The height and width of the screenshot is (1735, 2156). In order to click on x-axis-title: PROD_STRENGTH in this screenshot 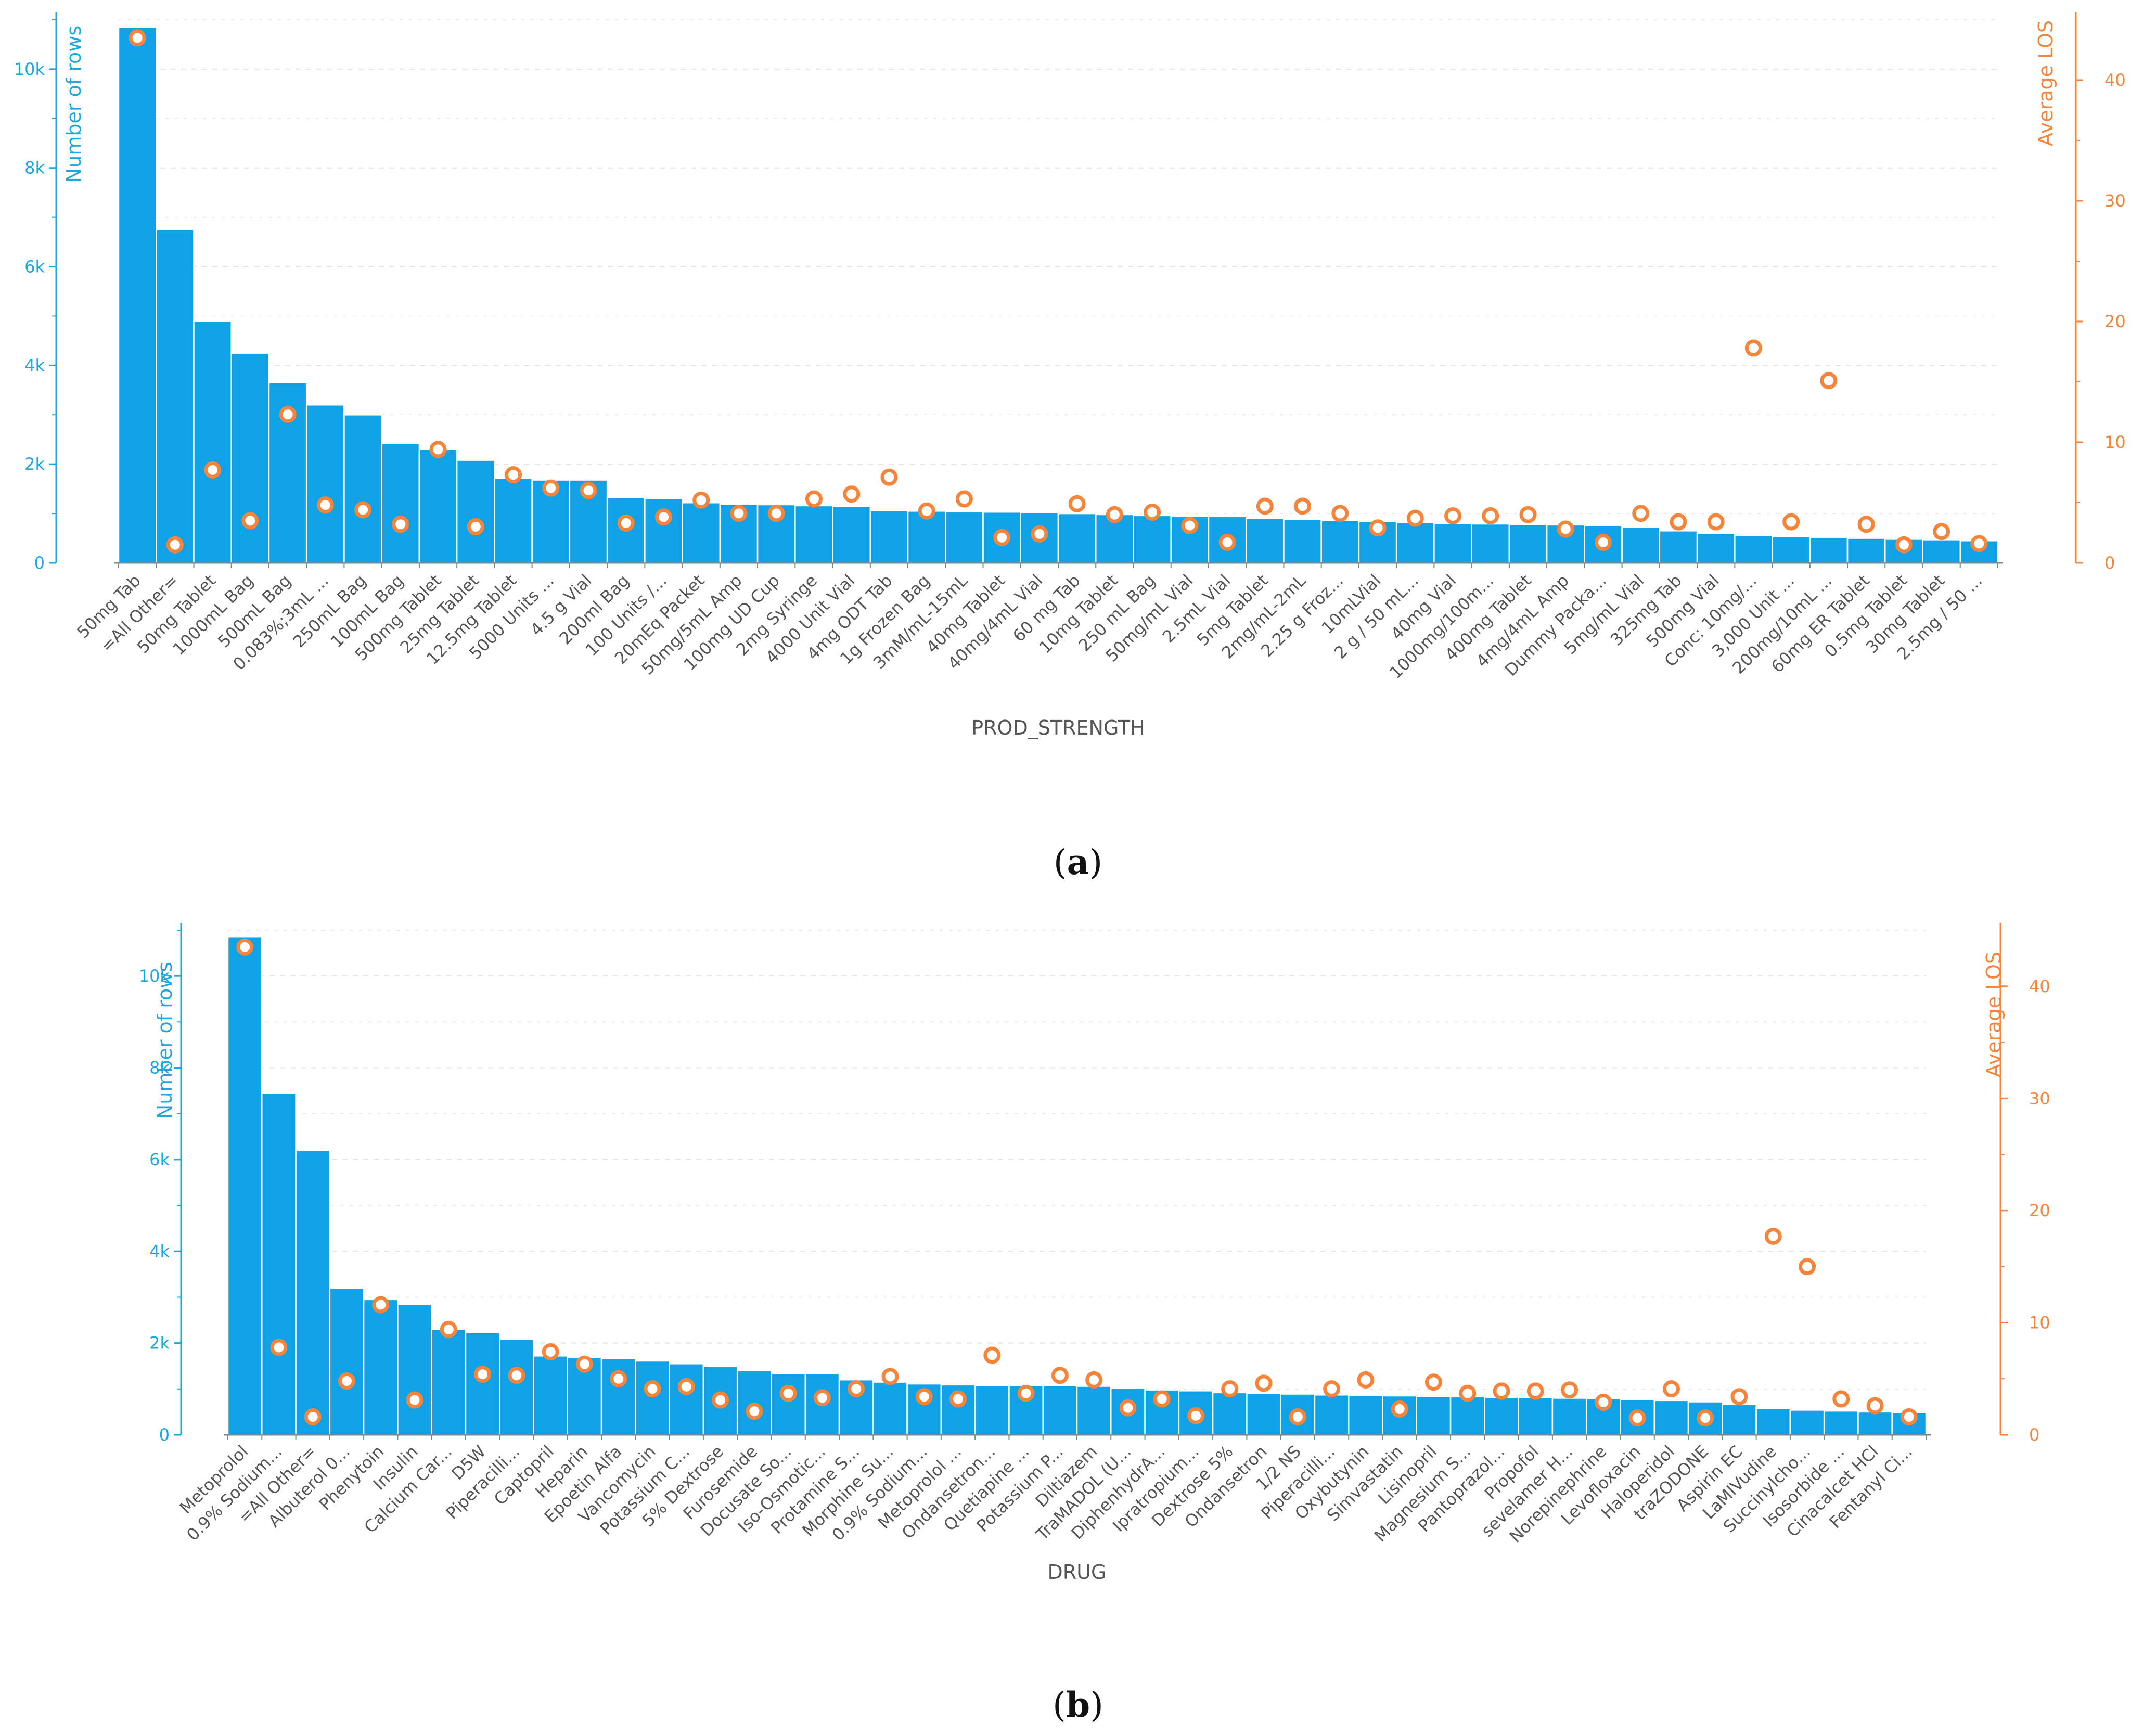, I will do `click(1058, 727)`.